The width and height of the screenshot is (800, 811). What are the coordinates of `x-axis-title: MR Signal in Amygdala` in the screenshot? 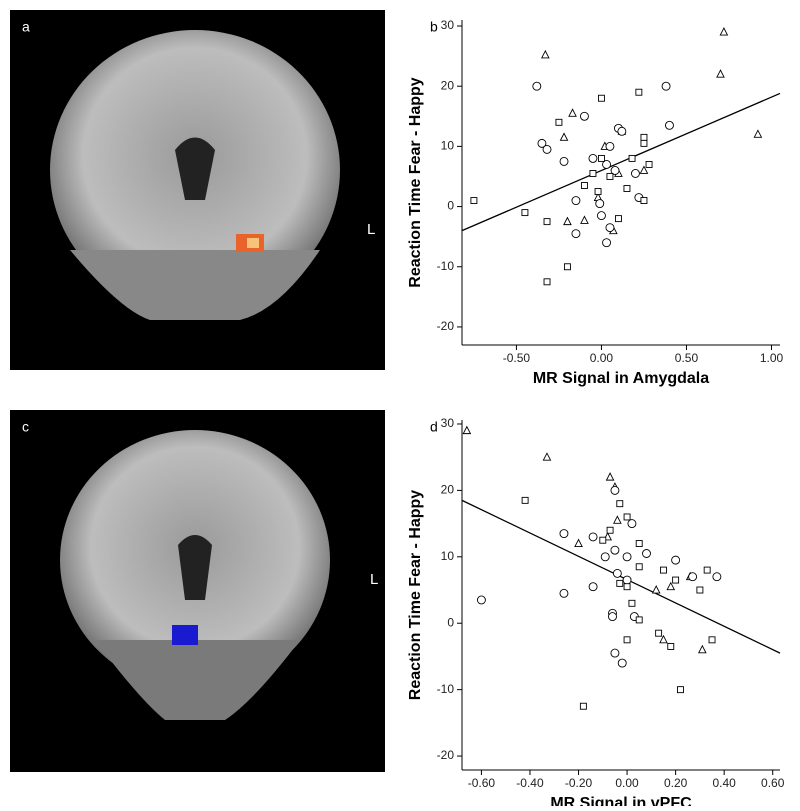 It's located at (621, 378).